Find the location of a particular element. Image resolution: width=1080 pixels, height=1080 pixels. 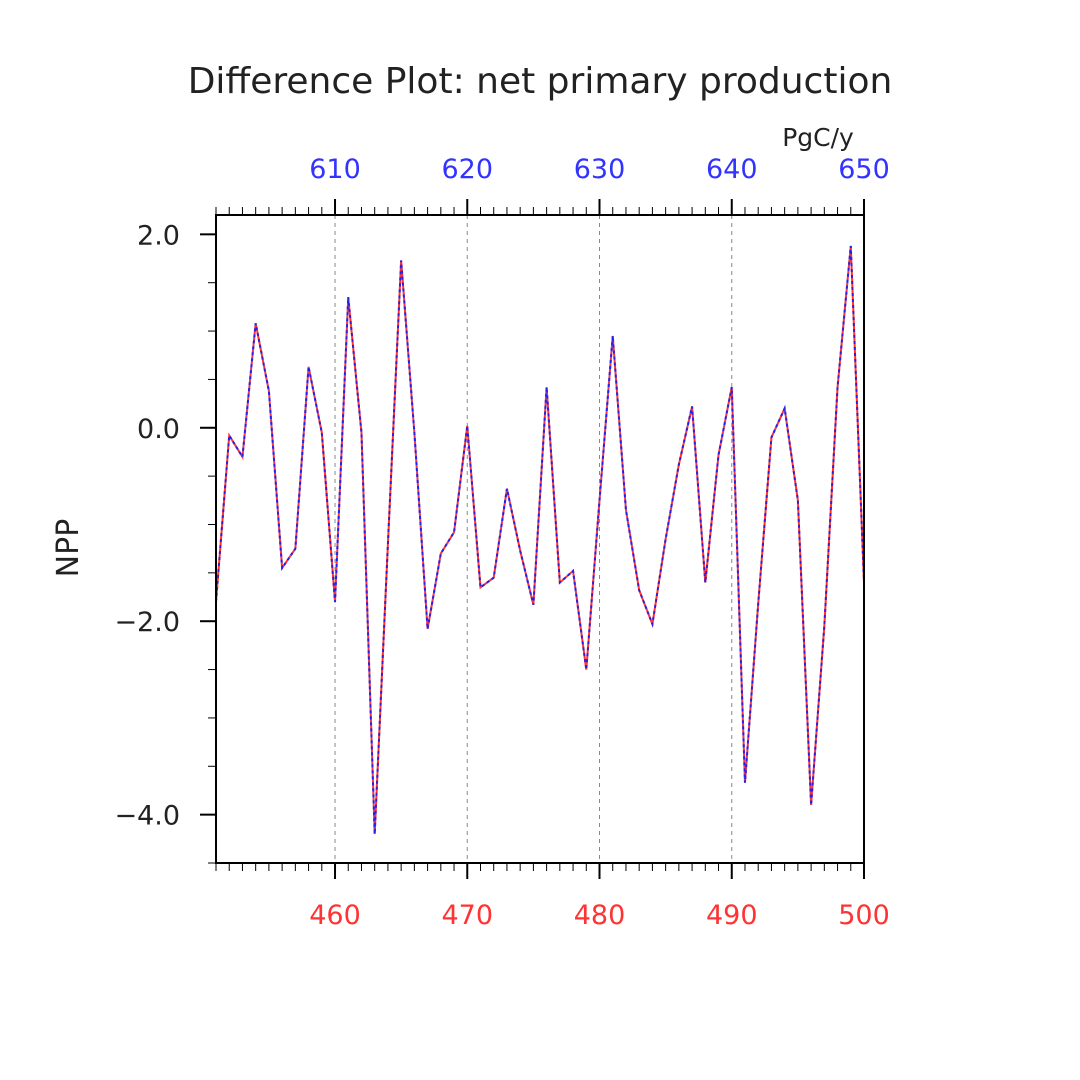

chart-title: Difference Plot: net primary production is located at coordinates (540, 81).